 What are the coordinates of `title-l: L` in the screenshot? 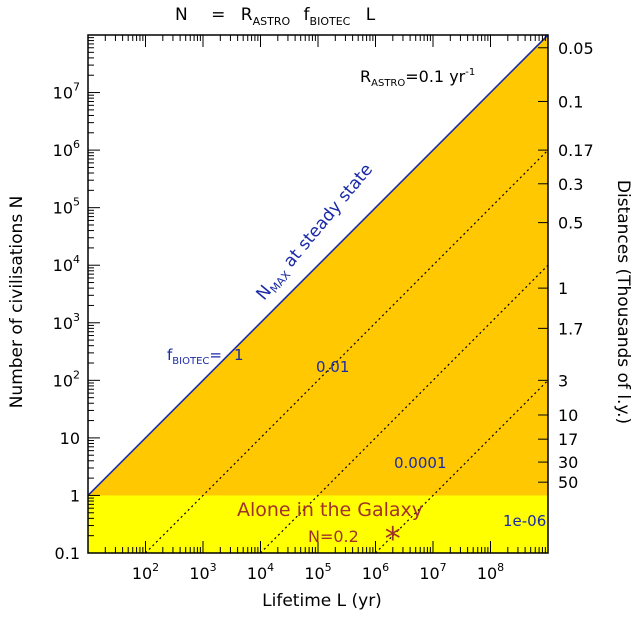 It's located at (371, 15).